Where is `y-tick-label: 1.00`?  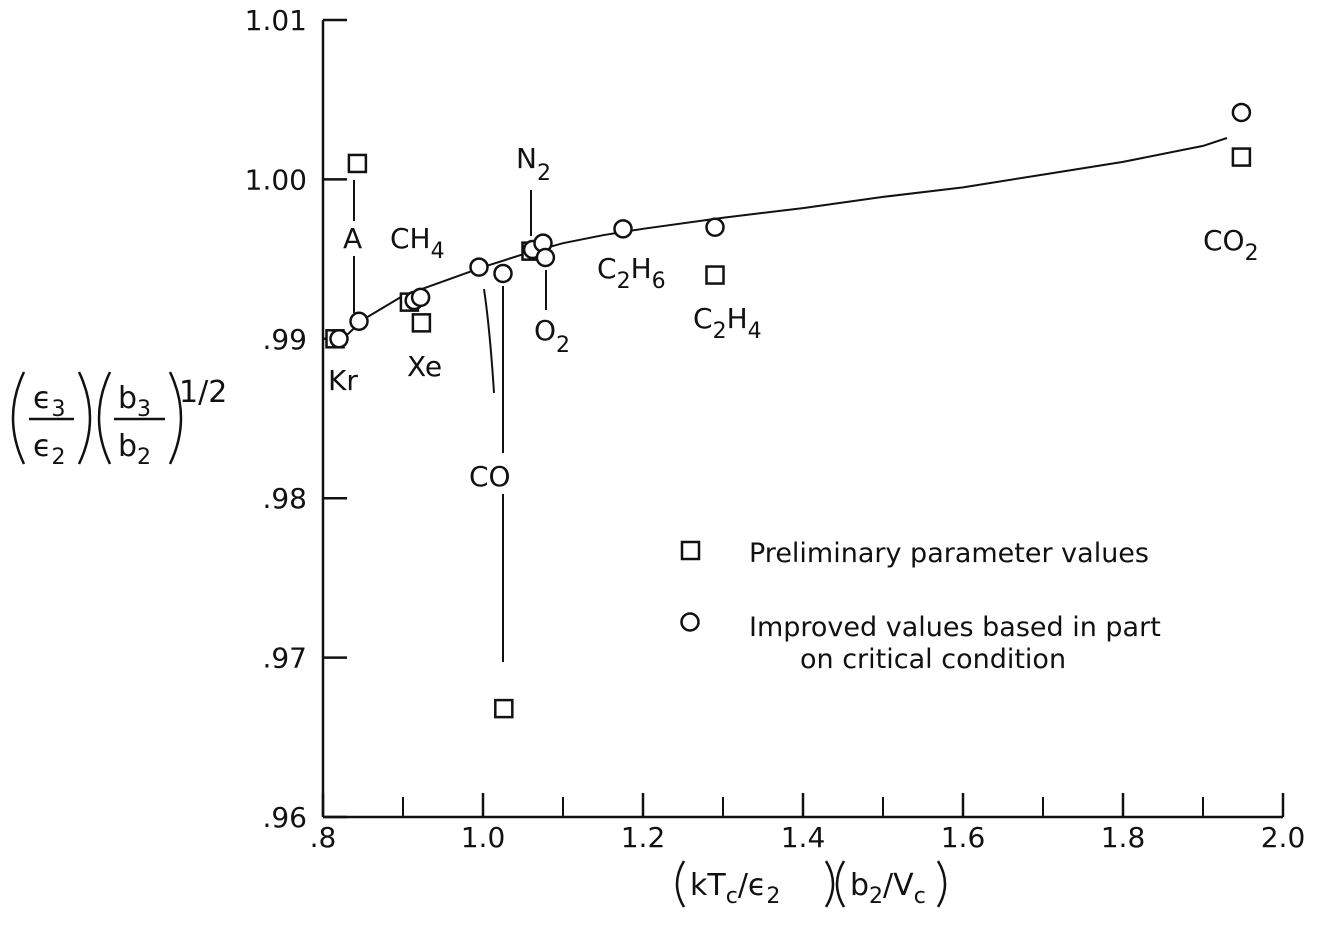
y-tick-label: 1.00 is located at coordinates (276, 179).